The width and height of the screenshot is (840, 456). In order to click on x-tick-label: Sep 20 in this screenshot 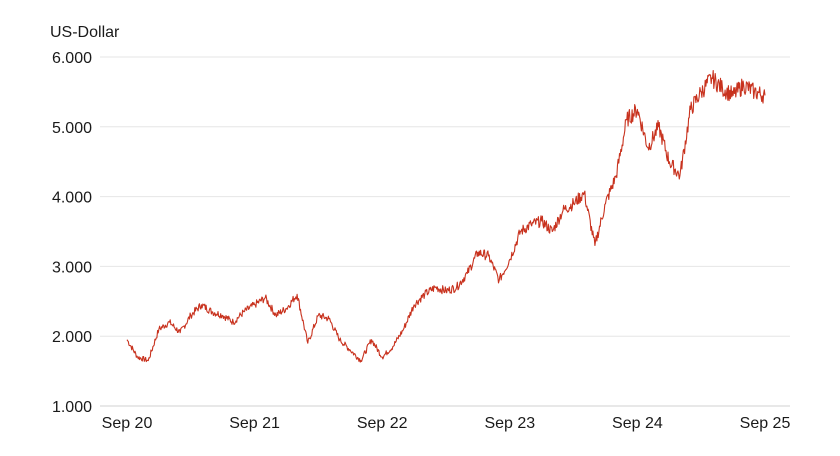, I will do `click(127, 423)`.